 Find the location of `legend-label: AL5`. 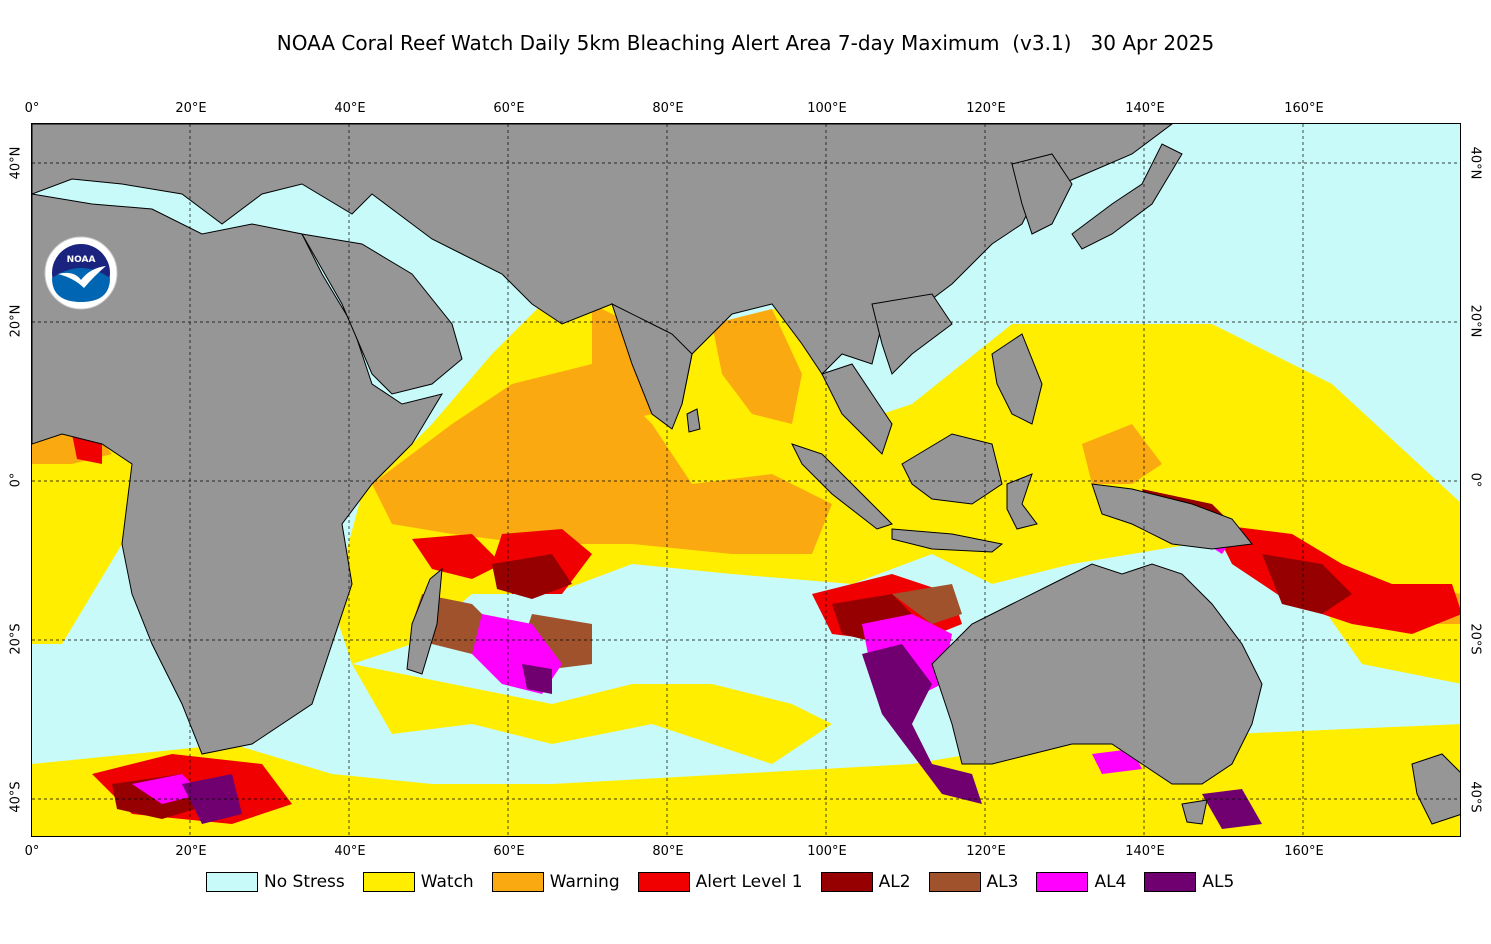

legend-label: AL5 is located at coordinates (1218, 882).